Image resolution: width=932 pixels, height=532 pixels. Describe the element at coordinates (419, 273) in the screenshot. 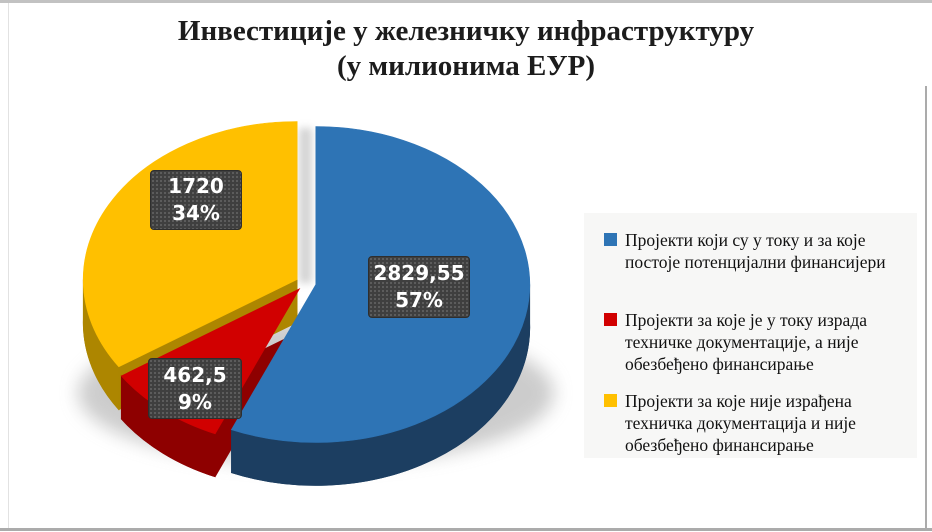

I see `data-label-blue-value: 2829,55` at that location.